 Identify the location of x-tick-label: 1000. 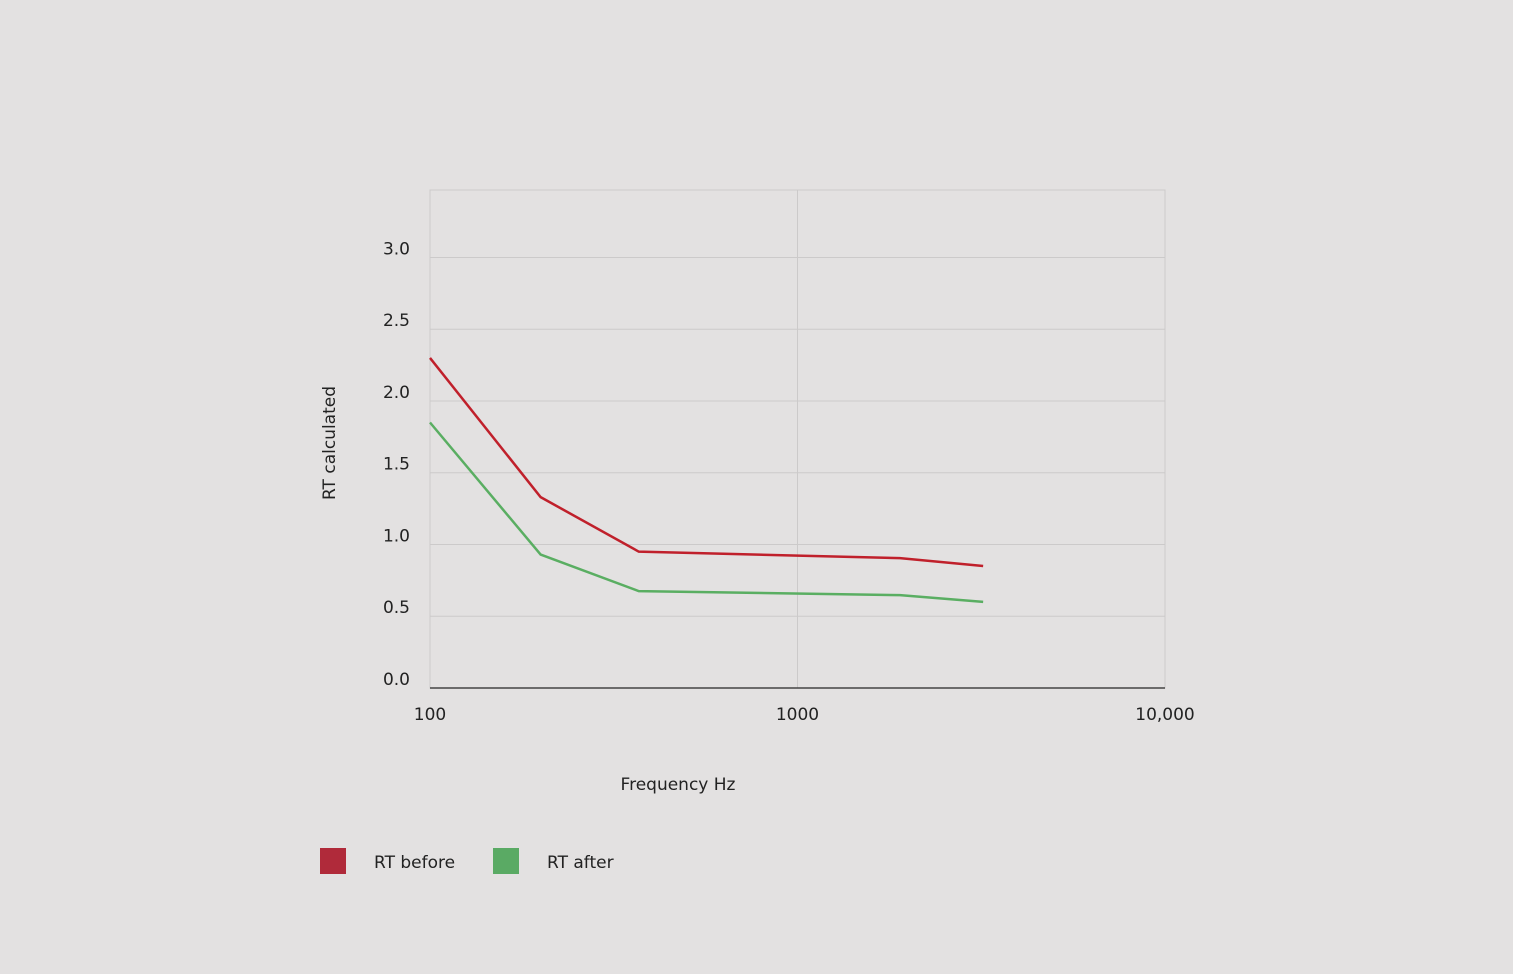
(797, 715).